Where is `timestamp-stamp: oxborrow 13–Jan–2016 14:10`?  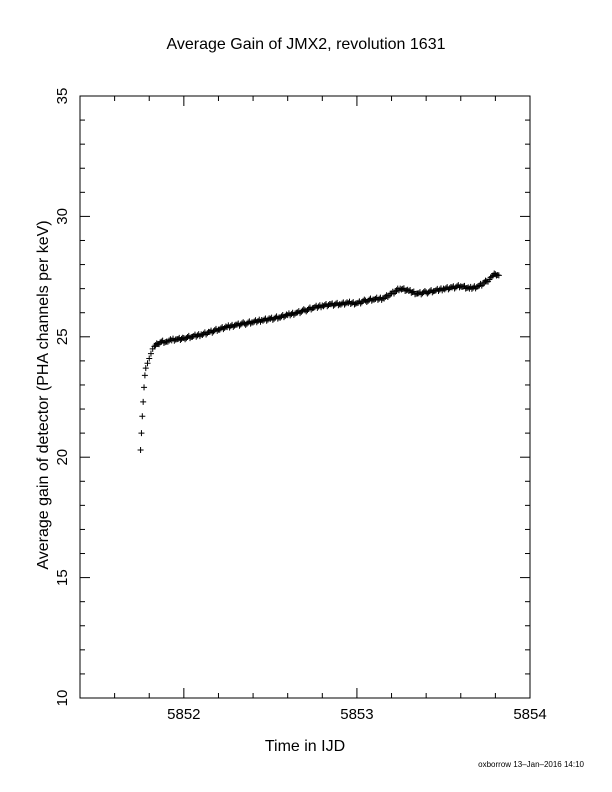 timestamp-stamp: oxborrow 13–Jan–2016 14:10 is located at coordinates (531, 764).